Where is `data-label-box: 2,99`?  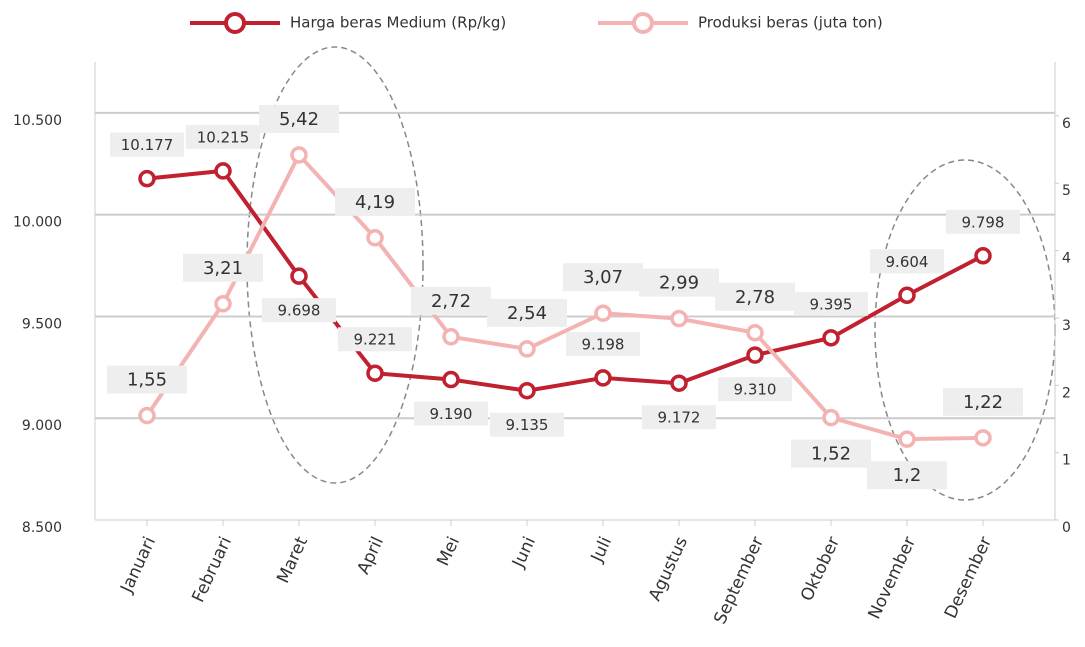
data-label-box: 2,99 is located at coordinates (679, 282).